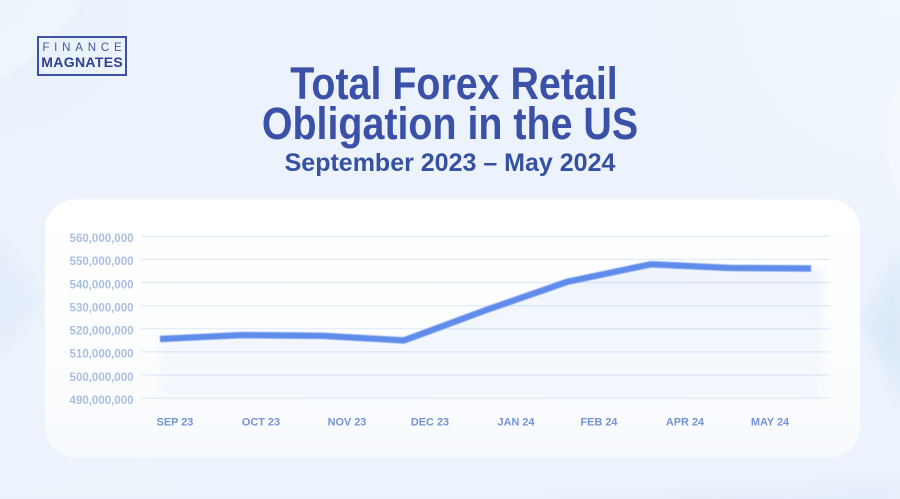 This screenshot has width=900, height=499. What do you see at coordinates (102, 285) in the screenshot?
I see `svg-text: 540,000,000` at bounding box center [102, 285].